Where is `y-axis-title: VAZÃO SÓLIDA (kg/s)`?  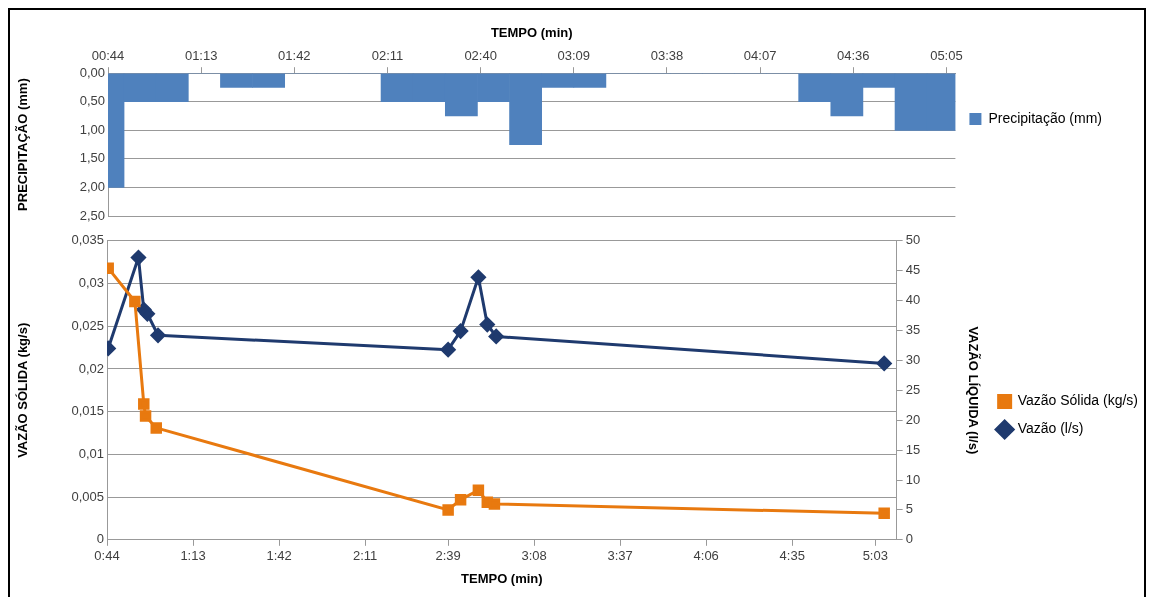 y-axis-title: VAZÃO SÓLIDA (kg/s) is located at coordinates (23, 390).